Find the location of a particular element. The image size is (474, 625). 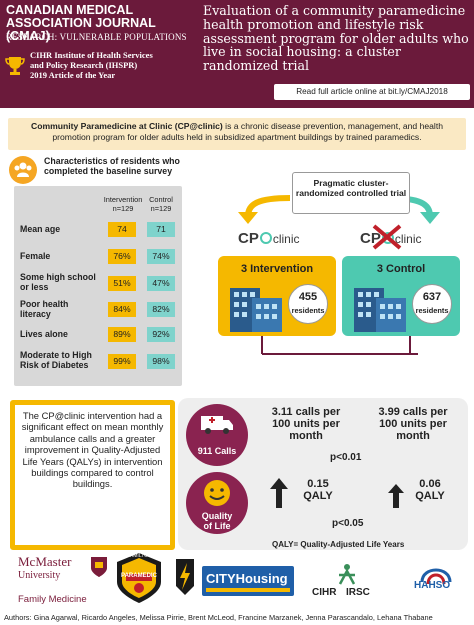

control-column-header: Control n=129 is located at coordinates (161, 204).